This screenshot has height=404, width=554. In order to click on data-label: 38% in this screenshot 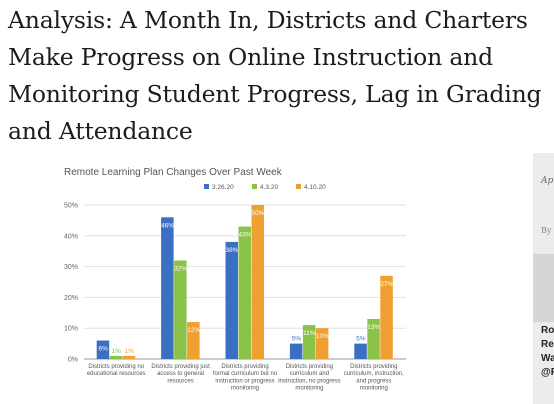, I will do `click(231, 250)`.